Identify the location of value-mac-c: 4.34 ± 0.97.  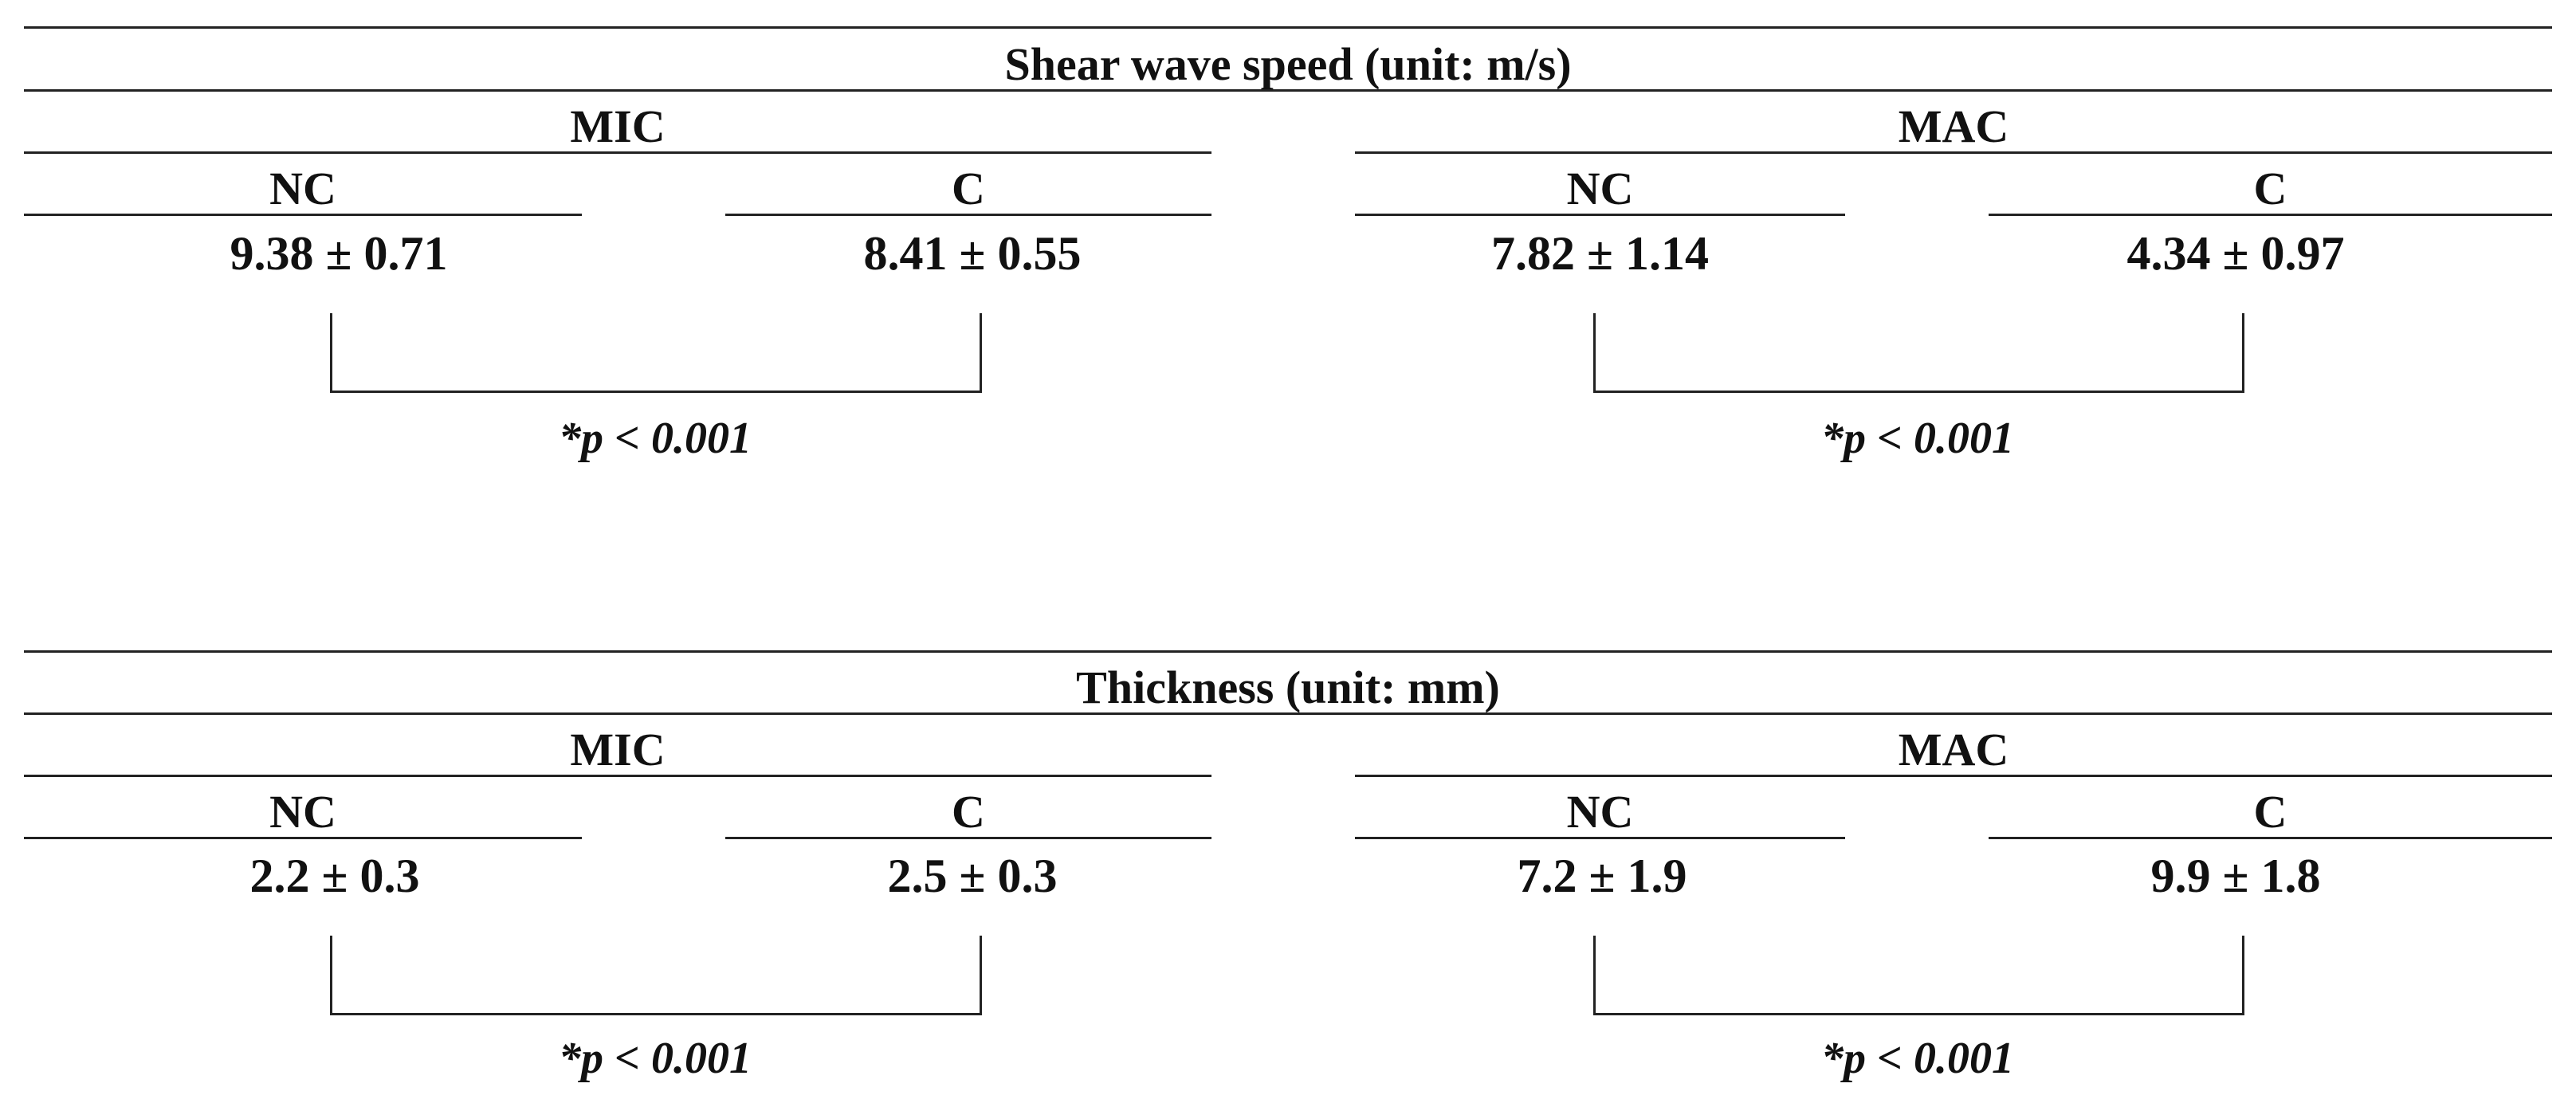
(2235, 253).